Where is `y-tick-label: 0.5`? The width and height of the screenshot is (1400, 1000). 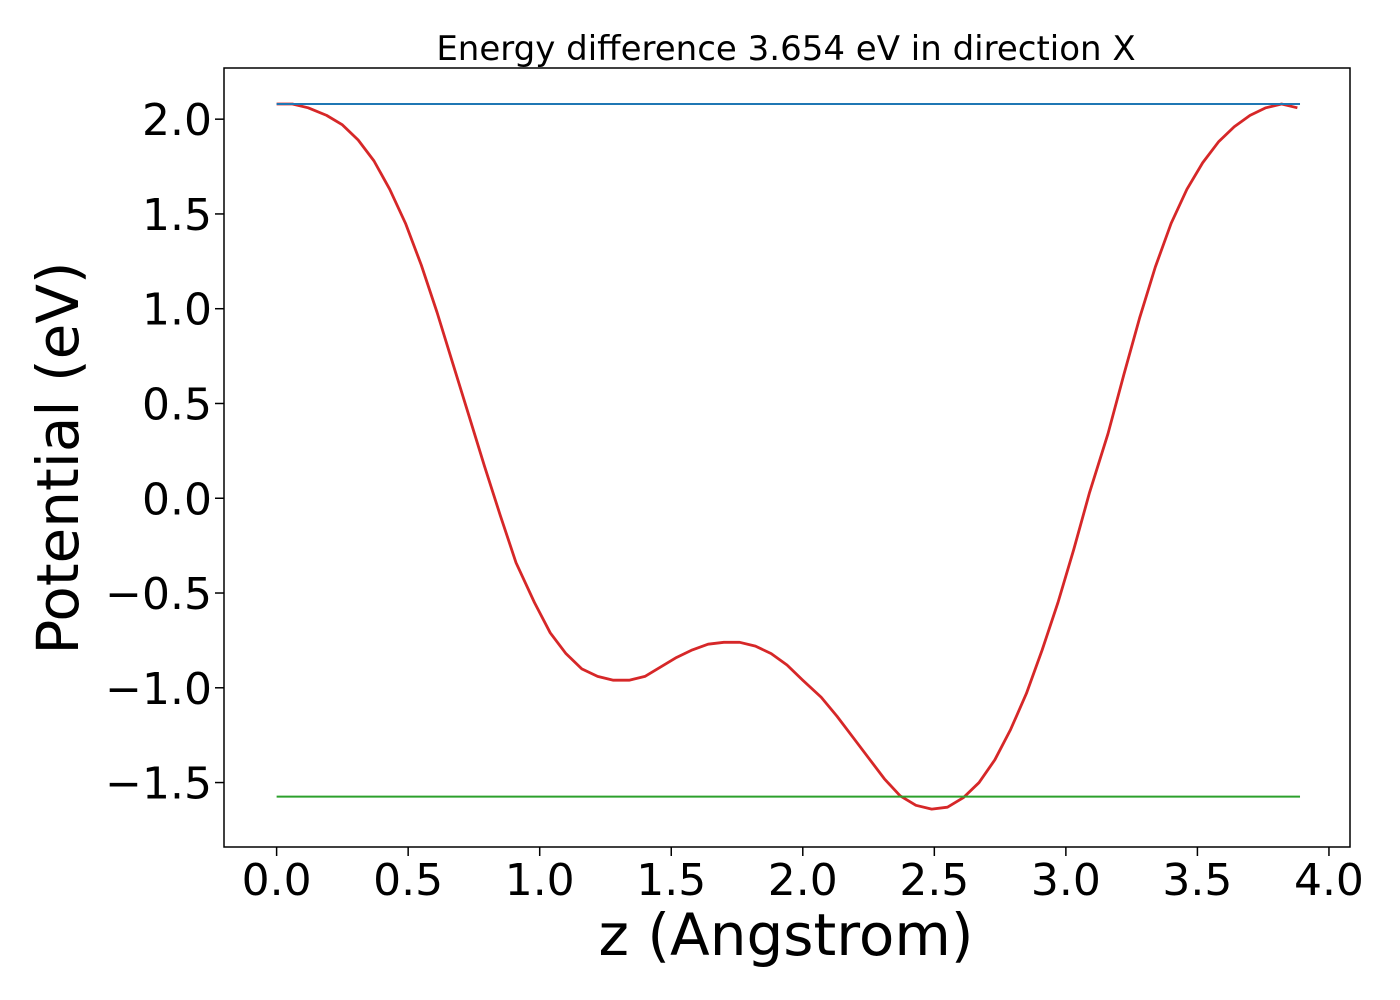
y-tick-label: 0.5 is located at coordinates (177, 404).